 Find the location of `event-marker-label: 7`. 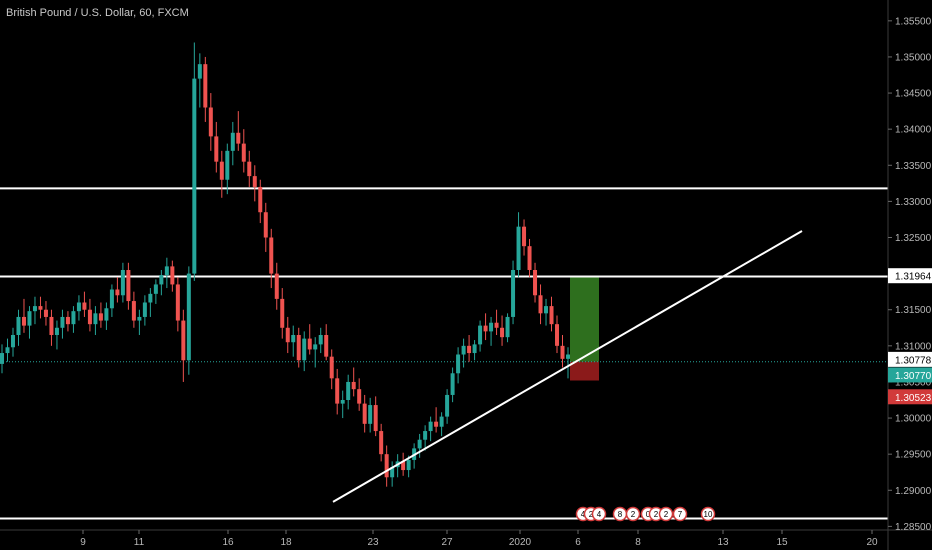

event-marker-label: 7 is located at coordinates (680, 514).